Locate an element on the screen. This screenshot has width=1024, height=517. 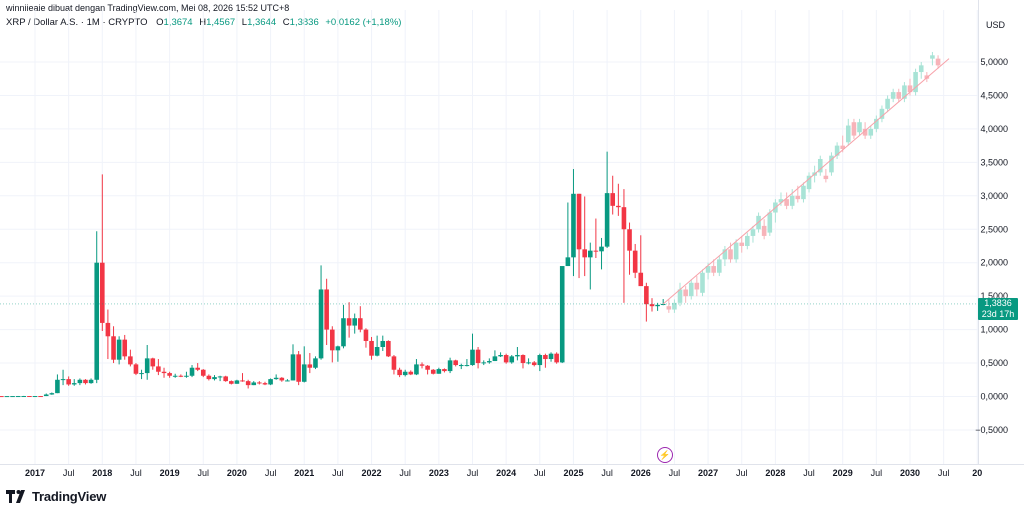
y-tick-label: 4,0000 is located at coordinates (994, 129).